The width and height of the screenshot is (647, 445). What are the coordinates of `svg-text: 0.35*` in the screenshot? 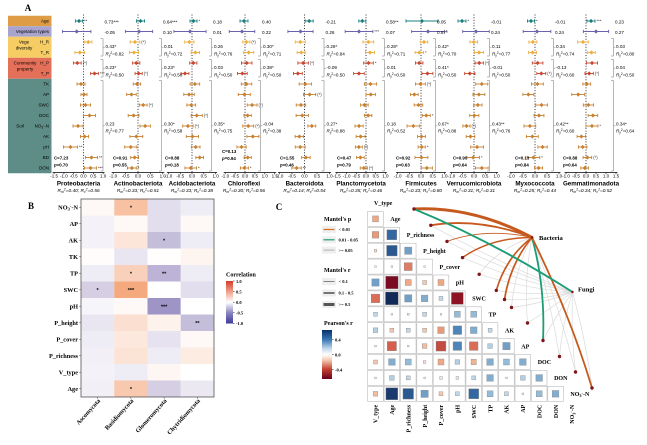 It's located at (219, 124).